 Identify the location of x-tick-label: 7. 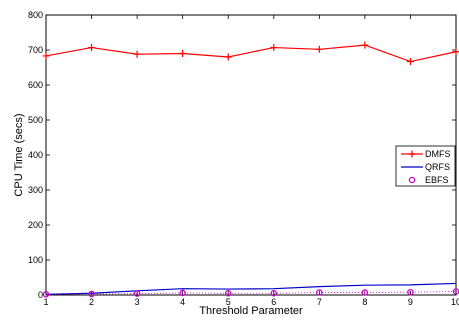
(319, 302).